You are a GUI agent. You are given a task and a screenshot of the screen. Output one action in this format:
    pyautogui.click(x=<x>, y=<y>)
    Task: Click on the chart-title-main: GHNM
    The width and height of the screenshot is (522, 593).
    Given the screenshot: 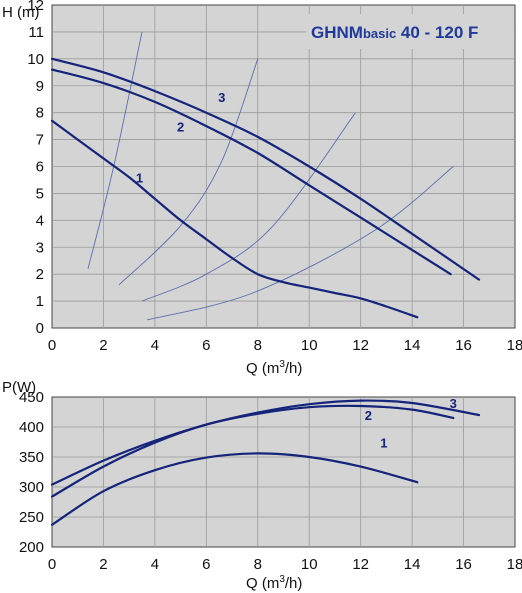 What is the action you would take?
    pyautogui.click(x=337, y=32)
    